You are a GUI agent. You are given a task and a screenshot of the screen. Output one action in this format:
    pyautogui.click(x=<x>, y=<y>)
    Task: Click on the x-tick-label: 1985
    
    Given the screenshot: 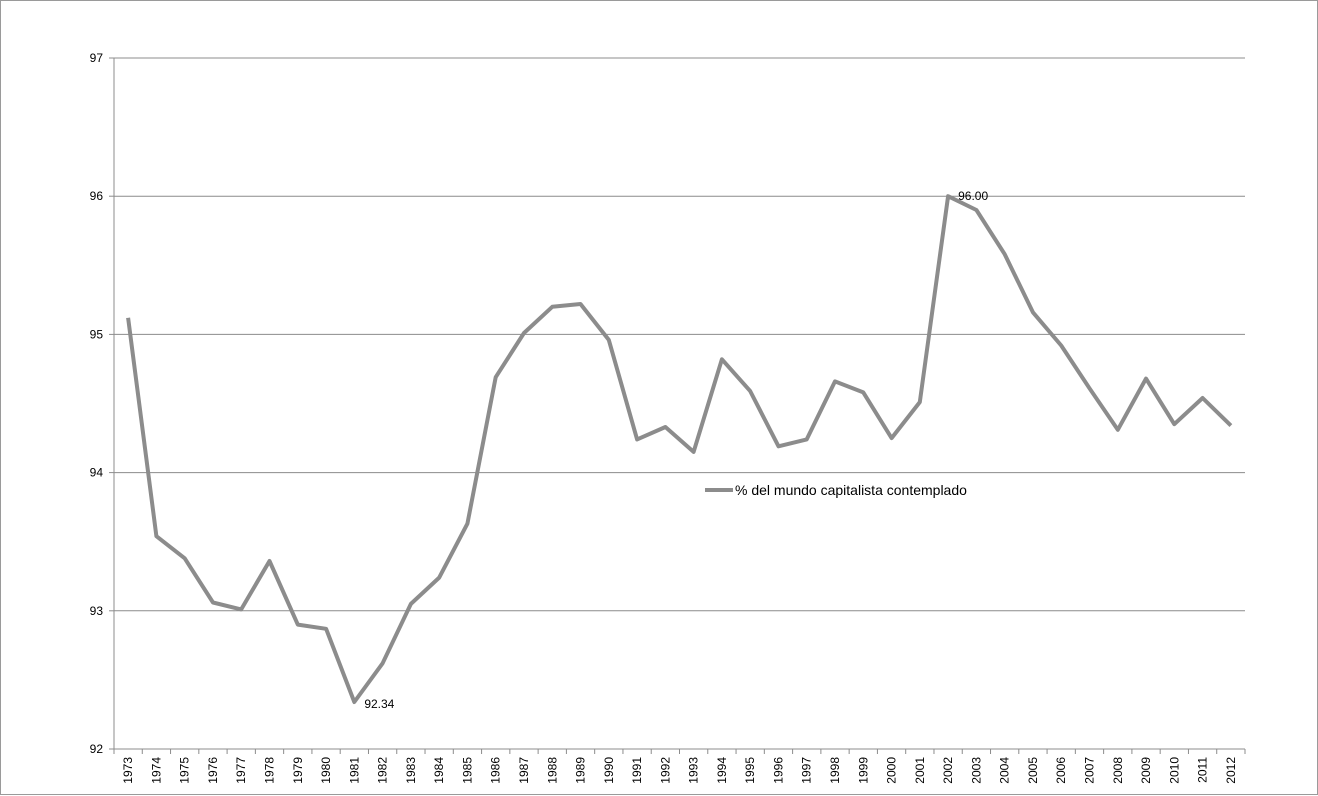 What is the action you would take?
    pyautogui.click(x=467, y=770)
    